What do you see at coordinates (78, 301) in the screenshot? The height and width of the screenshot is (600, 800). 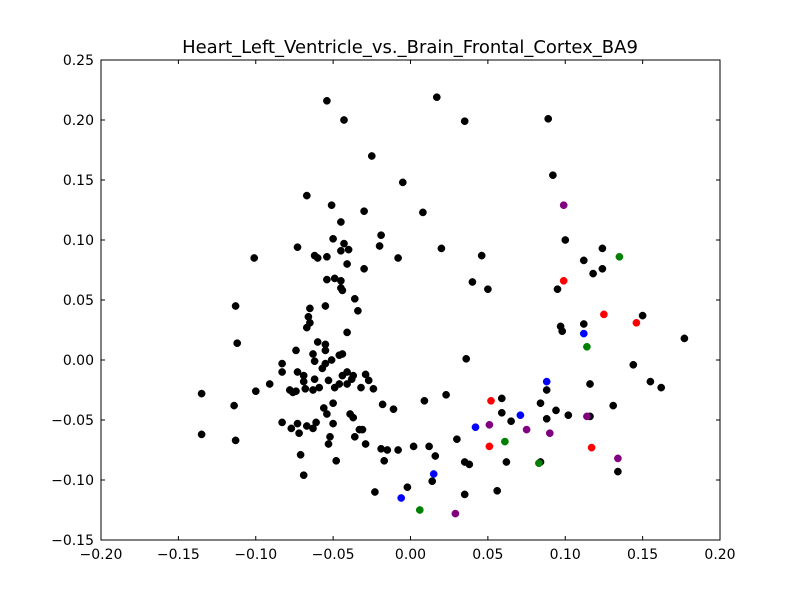 I see `y-tick-label: 0.05` at bounding box center [78, 301].